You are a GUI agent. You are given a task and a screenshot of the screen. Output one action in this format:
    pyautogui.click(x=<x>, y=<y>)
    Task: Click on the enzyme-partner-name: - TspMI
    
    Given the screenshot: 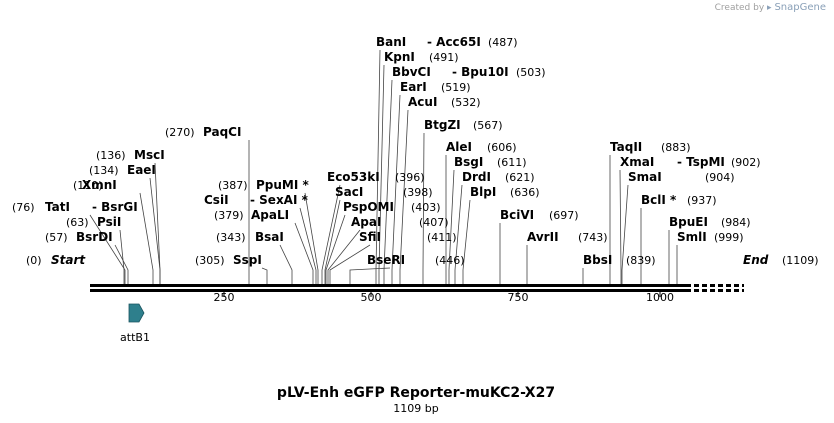 What is the action you would take?
    pyautogui.click(x=701, y=162)
    